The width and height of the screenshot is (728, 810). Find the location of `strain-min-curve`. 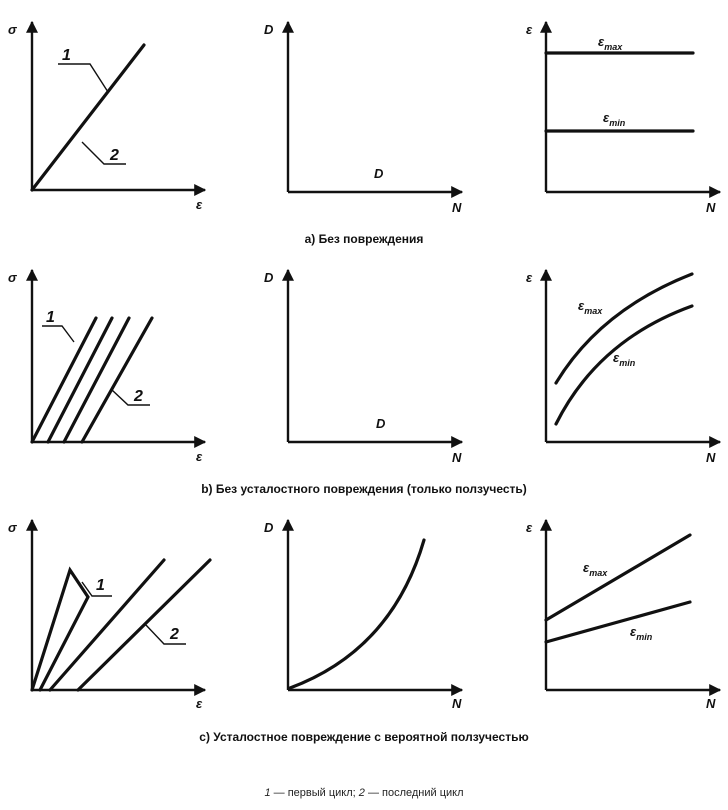

strain-min-curve is located at coordinates (624, 365).